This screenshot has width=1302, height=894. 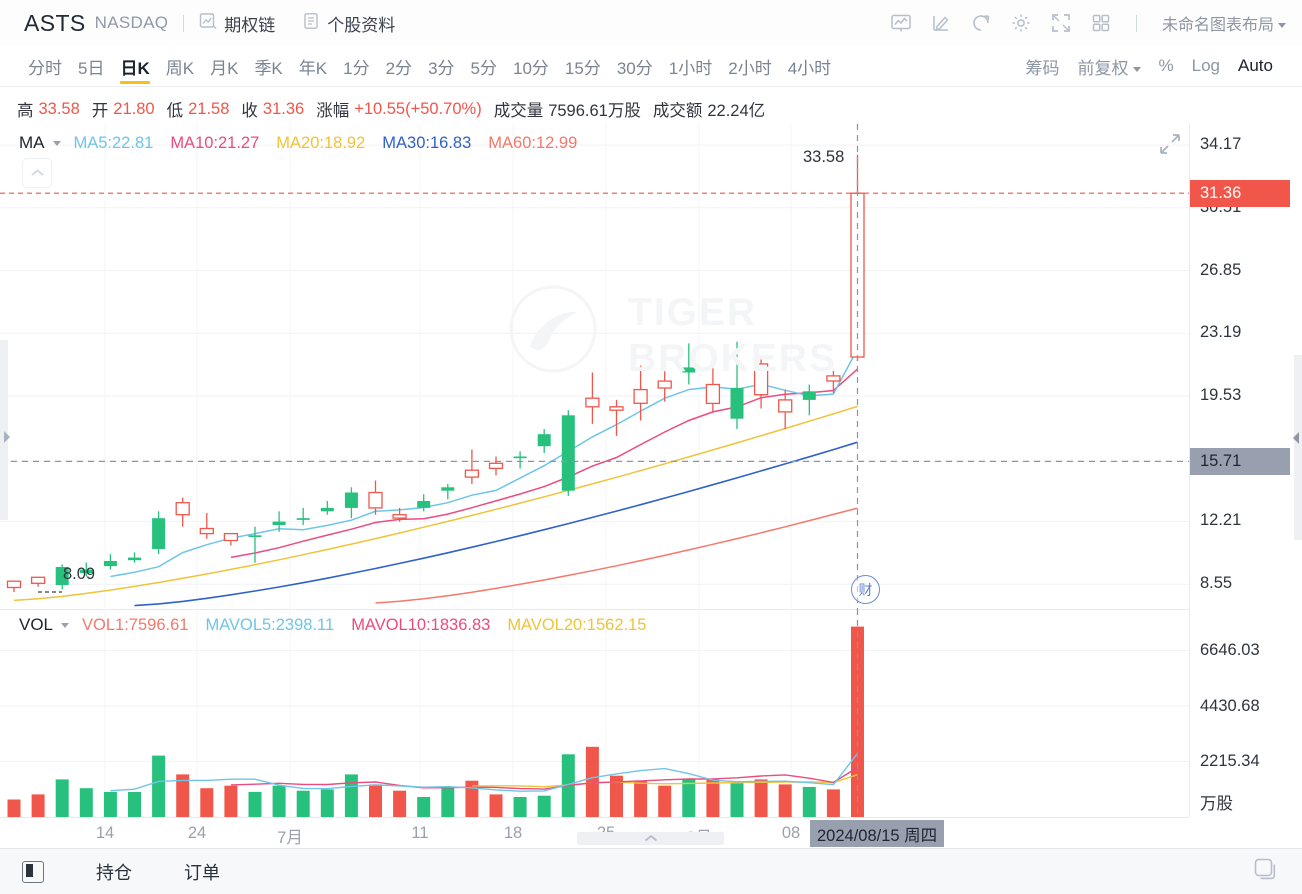 What do you see at coordinates (32, 142) in the screenshot?
I see `ma-indicator-name: MA` at bounding box center [32, 142].